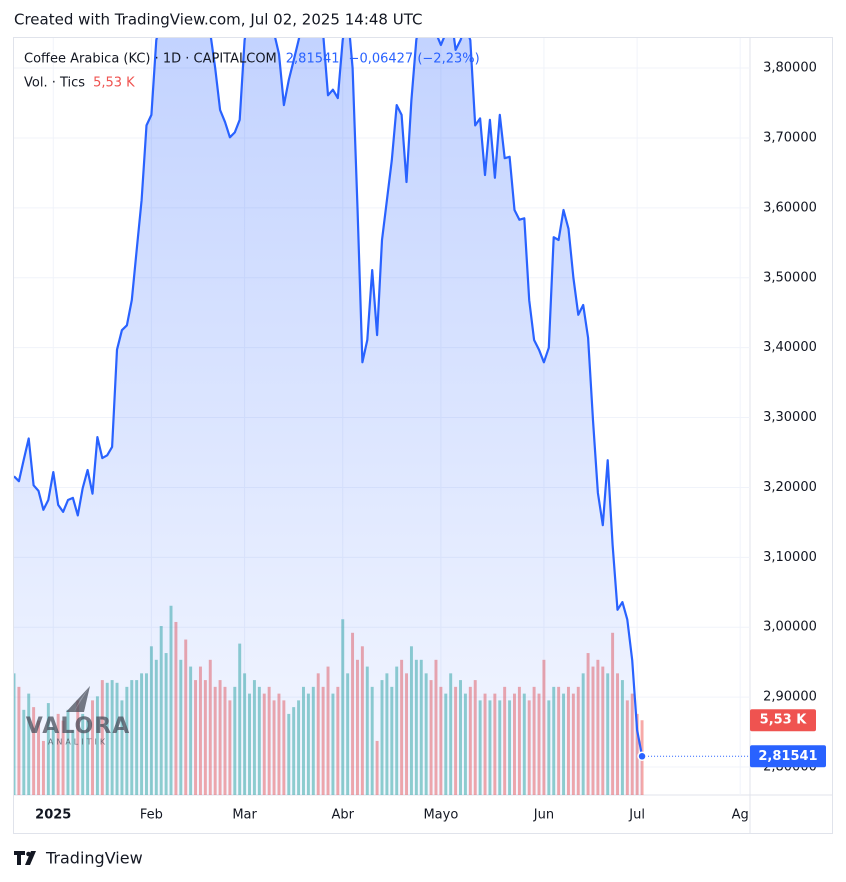  Describe the element at coordinates (54, 83) in the screenshot. I see `legend-volume-name: Vol. · Tics` at that location.